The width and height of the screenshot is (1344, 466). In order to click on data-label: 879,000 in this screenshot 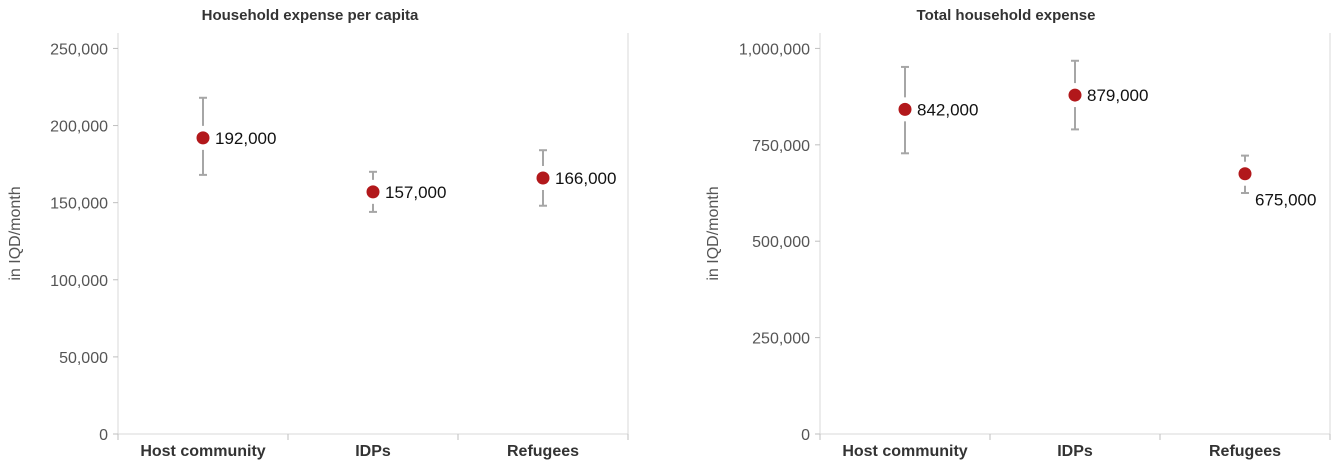, I will do `click(1117, 95)`.